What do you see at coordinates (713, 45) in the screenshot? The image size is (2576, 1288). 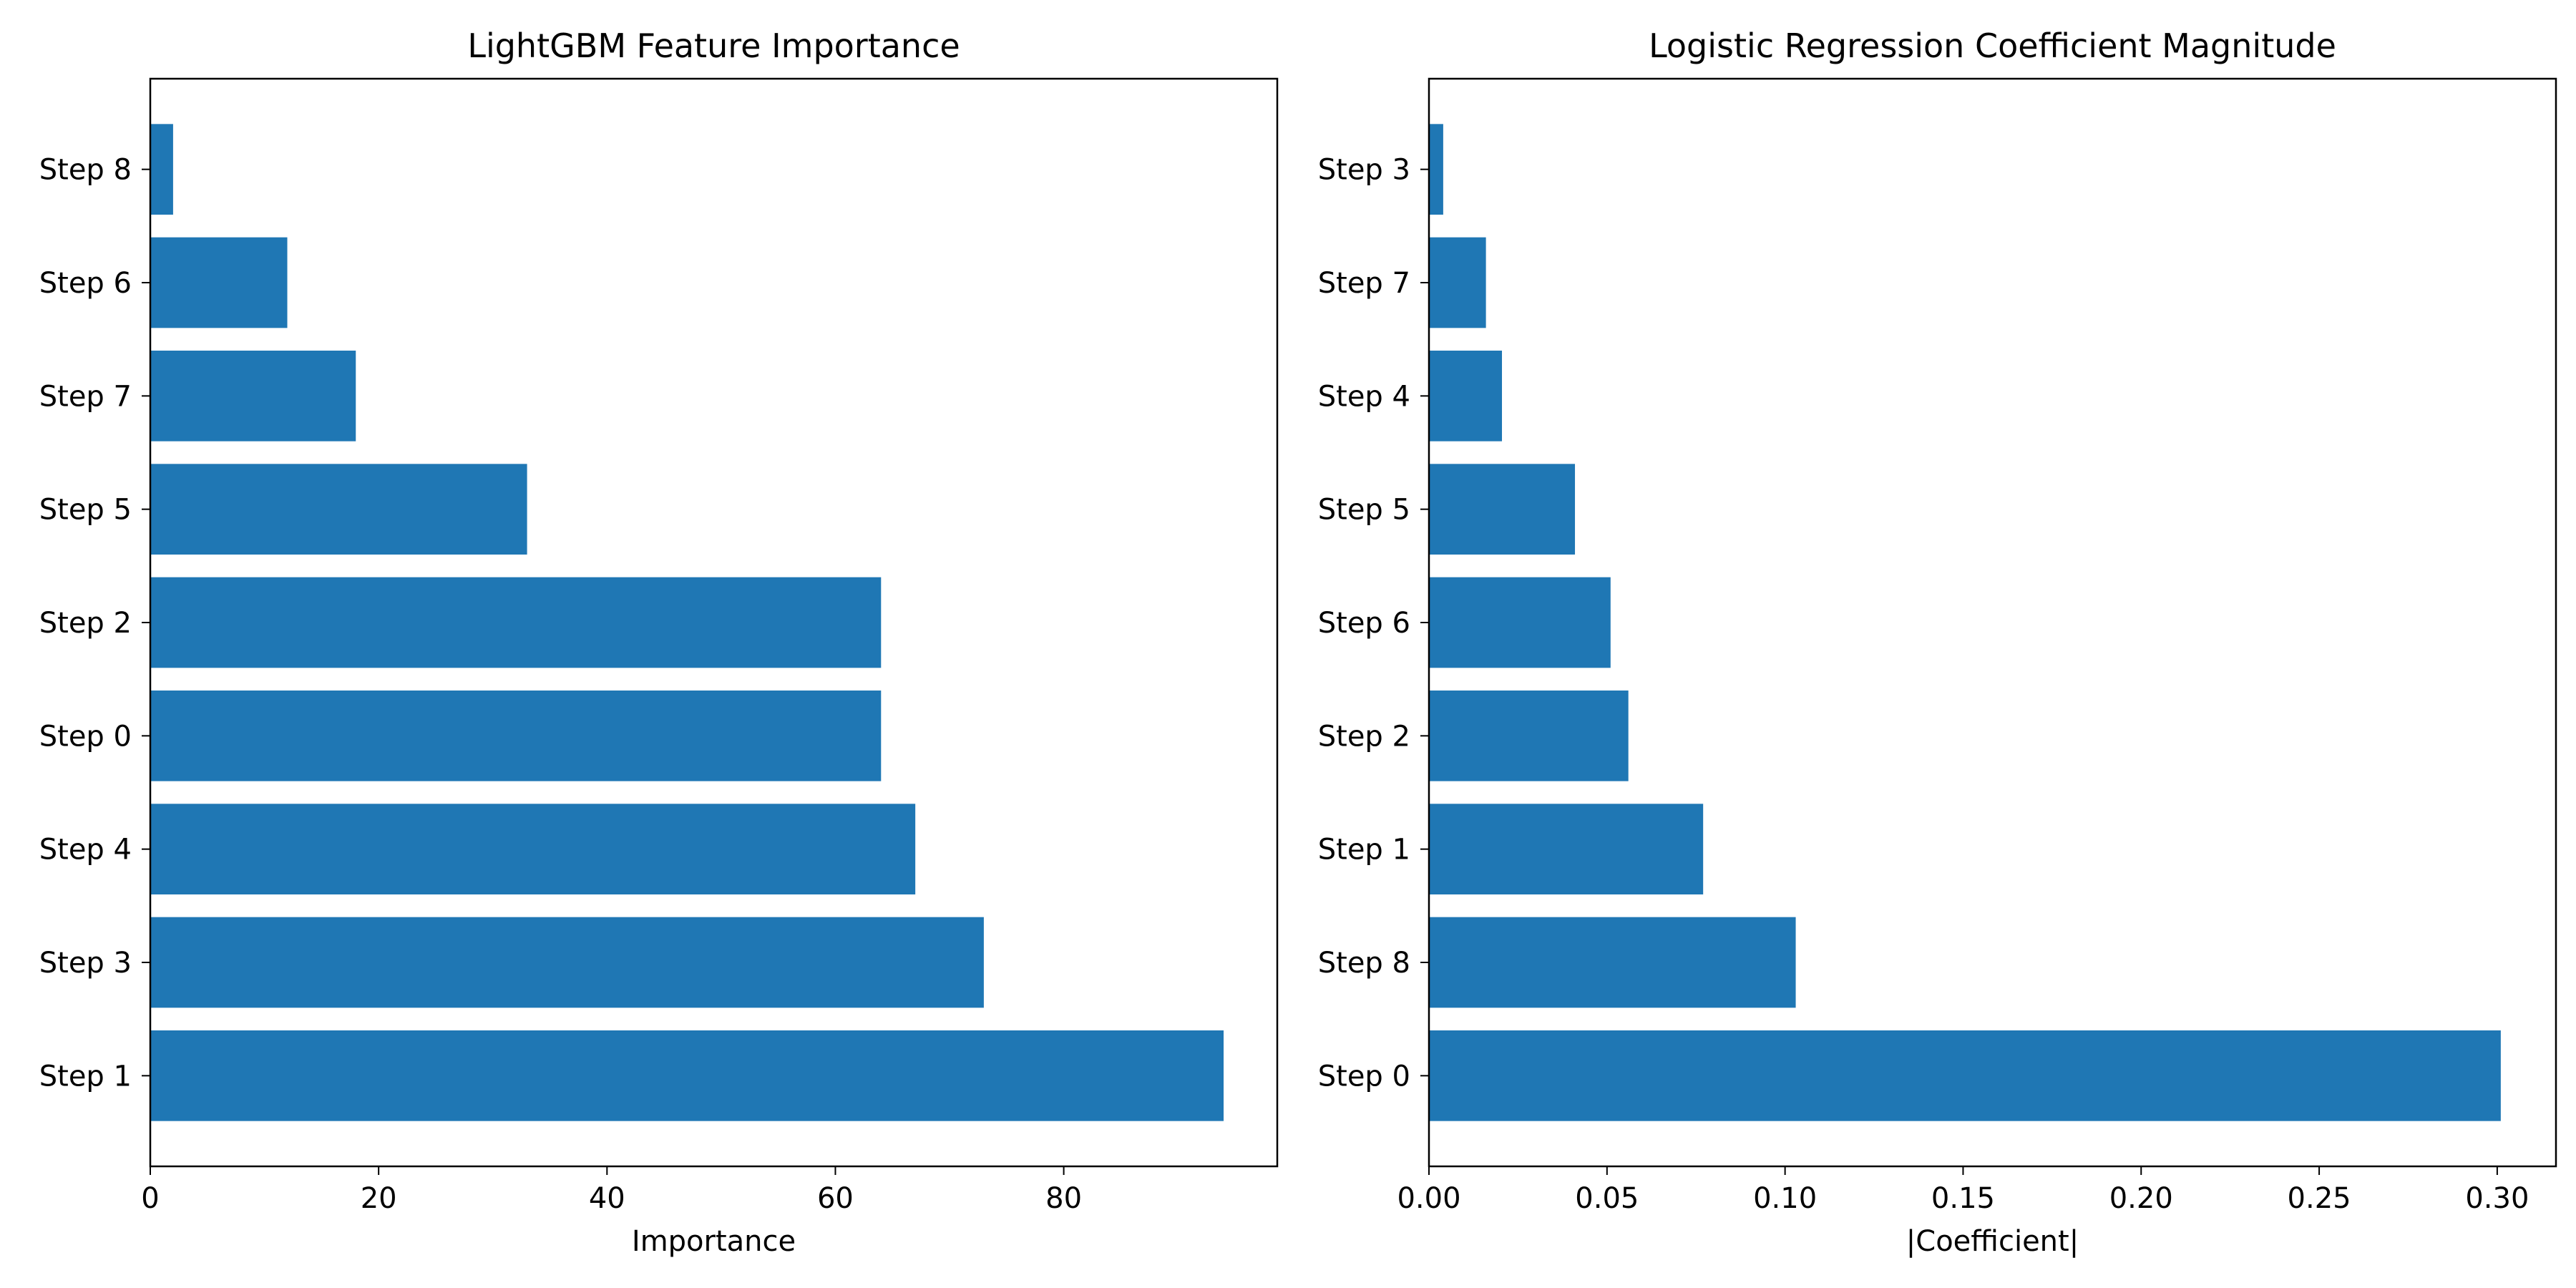 I see `chart-title: LightGBM Feature Importance` at bounding box center [713, 45].